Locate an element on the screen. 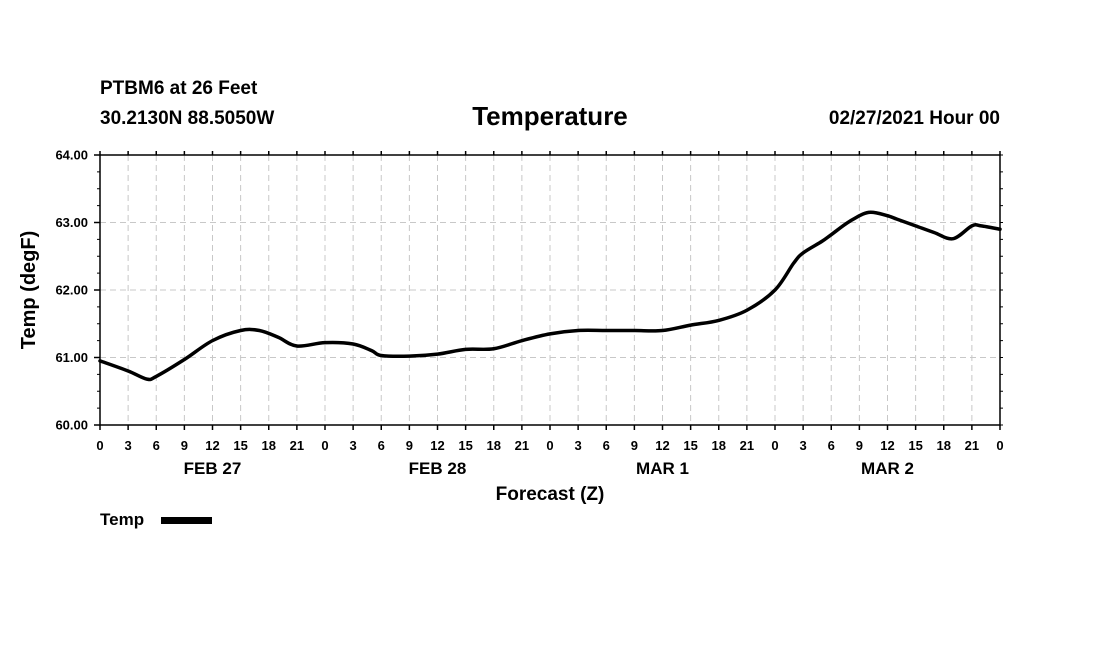 The width and height of the screenshot is (1100, 650). day-label: MAR 2 is located at coordinates (887, 468).